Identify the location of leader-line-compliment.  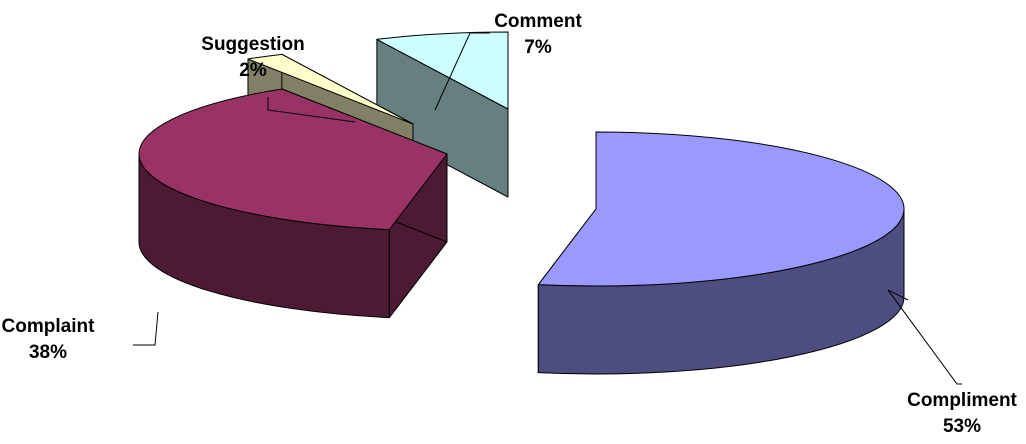
(924, 337).